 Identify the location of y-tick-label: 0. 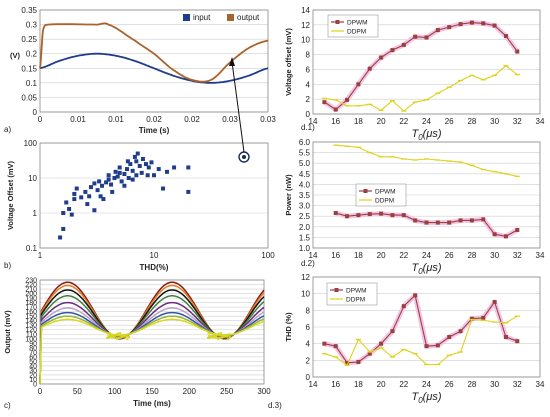
(308, 377).